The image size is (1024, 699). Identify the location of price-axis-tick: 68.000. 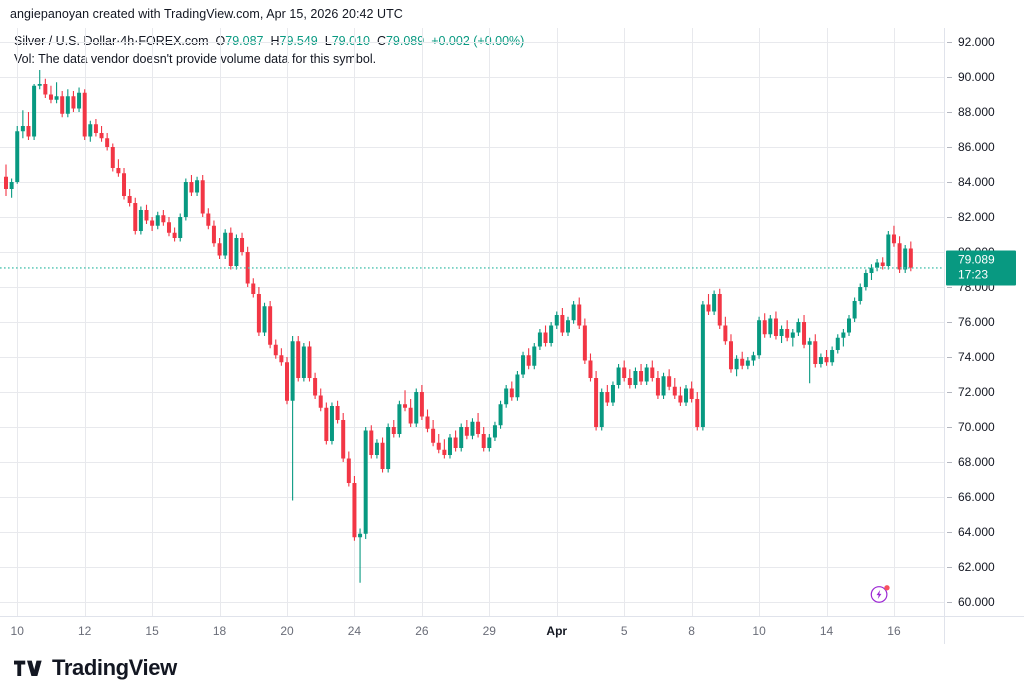
(971, 462).